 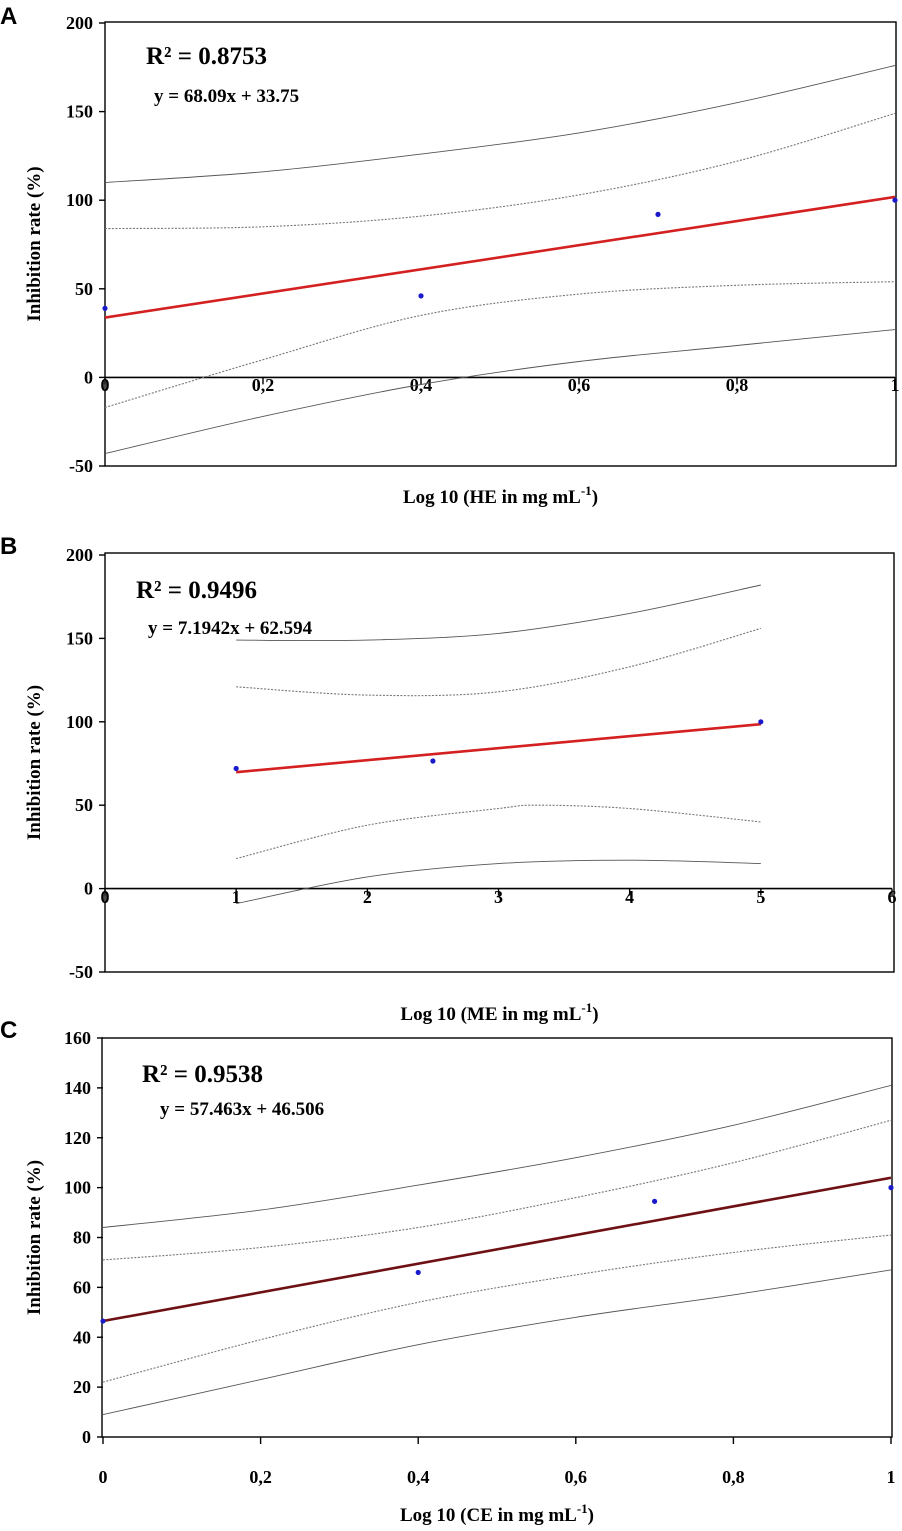 What do you see at coordinates (82, 1337) in the screenshot?
I see `y-tick-label: 40` at bounding box center [82, 1337].